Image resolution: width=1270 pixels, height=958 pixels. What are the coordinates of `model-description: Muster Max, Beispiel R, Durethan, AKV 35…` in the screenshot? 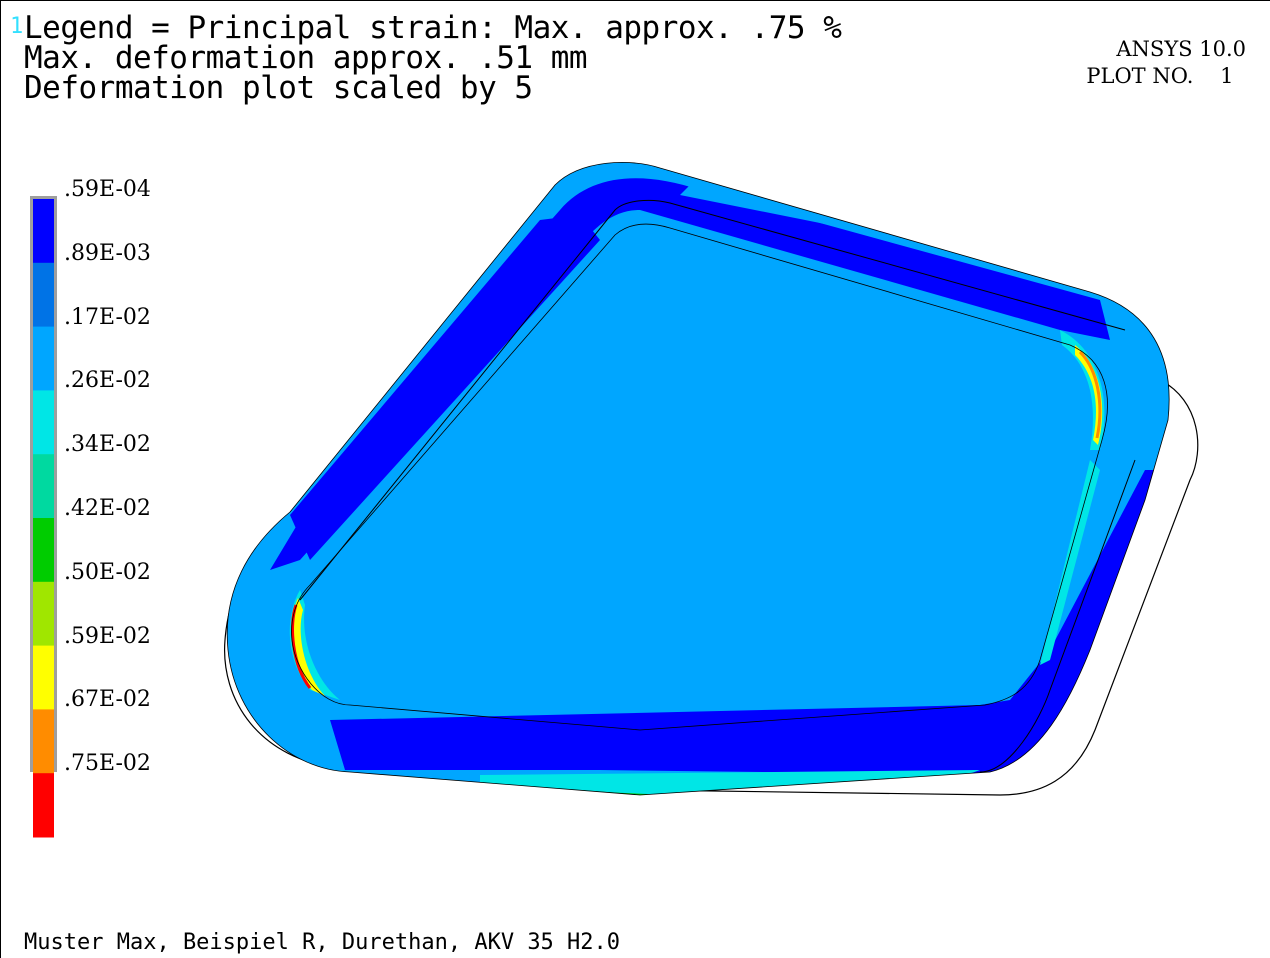 It's located at (322, 942).